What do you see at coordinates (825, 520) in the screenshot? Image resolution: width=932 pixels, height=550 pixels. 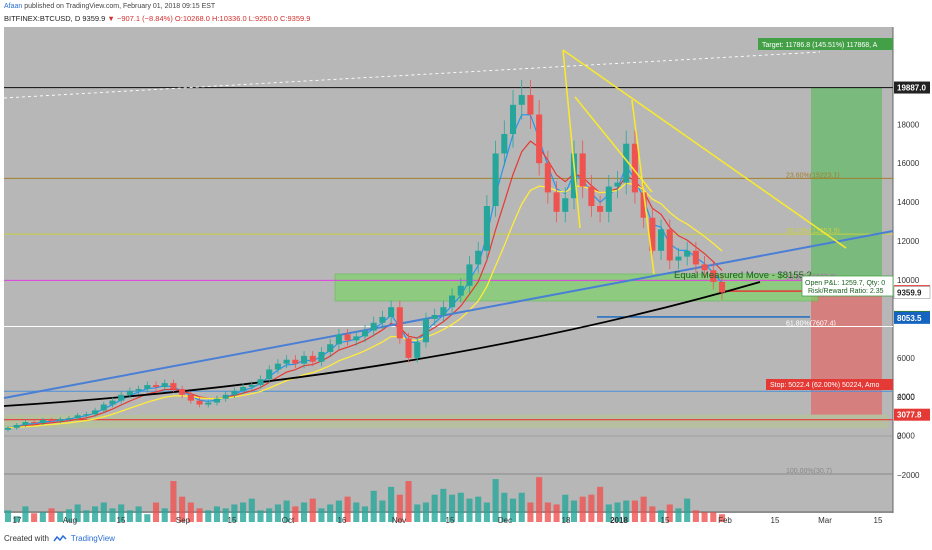 I see `x-tick-label: Mar` at bounding box center [825, 520].